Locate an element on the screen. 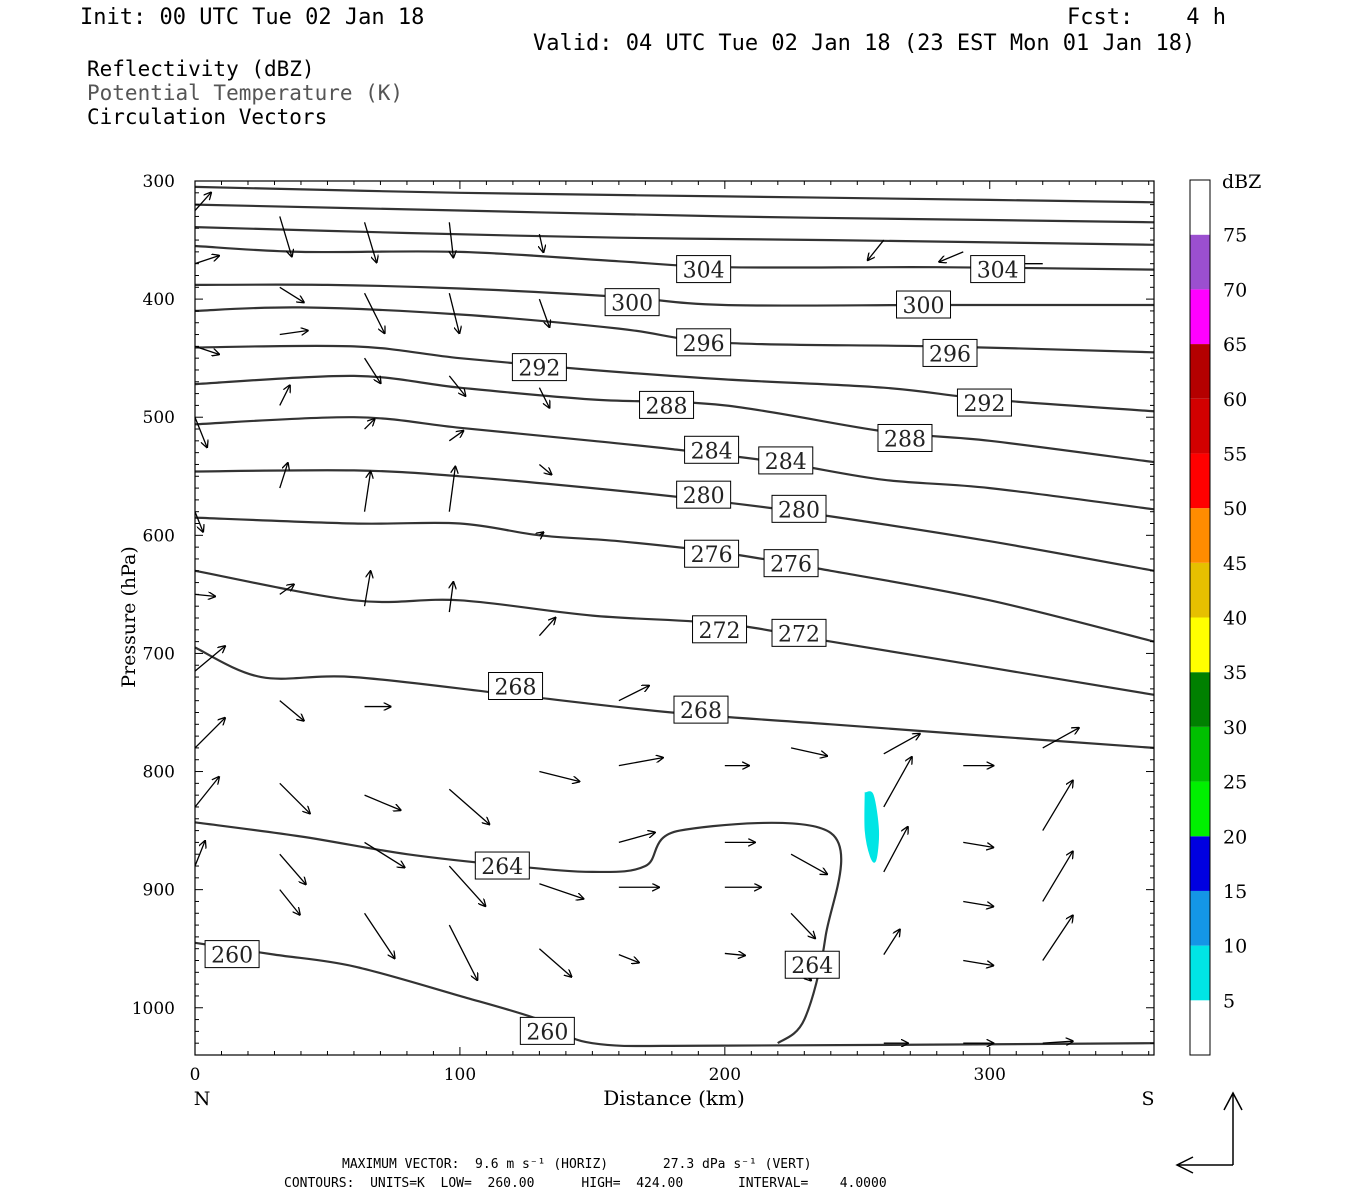 This screenshot has width=1350, height=1200. legend-vectors: Circulation Vectors is located at coordinates (207, 117).